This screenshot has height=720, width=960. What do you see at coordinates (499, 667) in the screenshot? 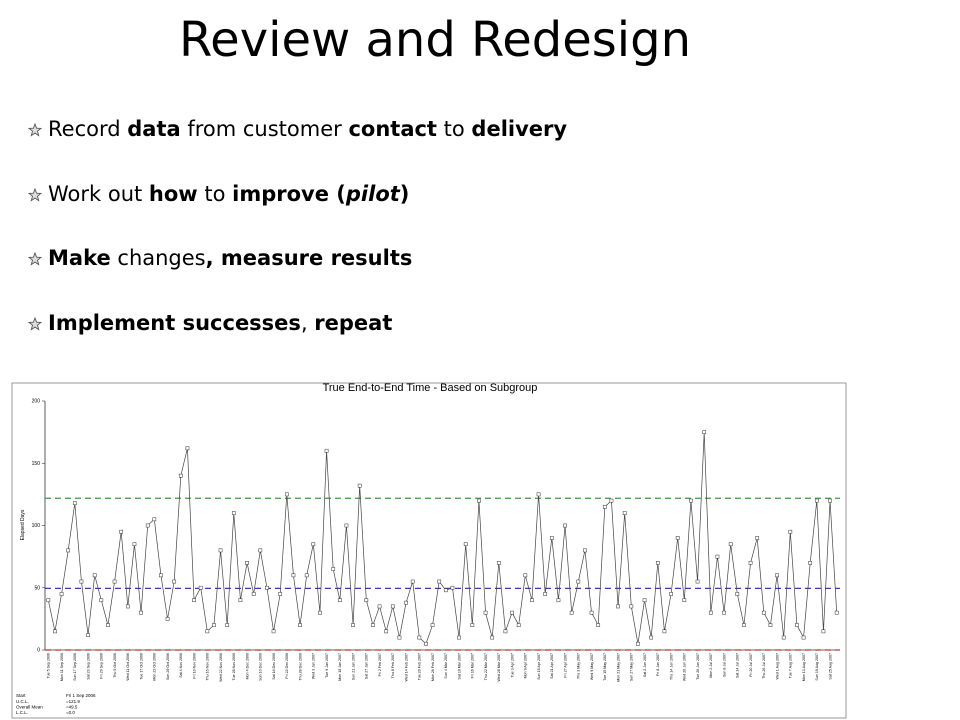
I see `x-tick-label: Wed 28 Mar 2007` at bounding box center [499, 667].